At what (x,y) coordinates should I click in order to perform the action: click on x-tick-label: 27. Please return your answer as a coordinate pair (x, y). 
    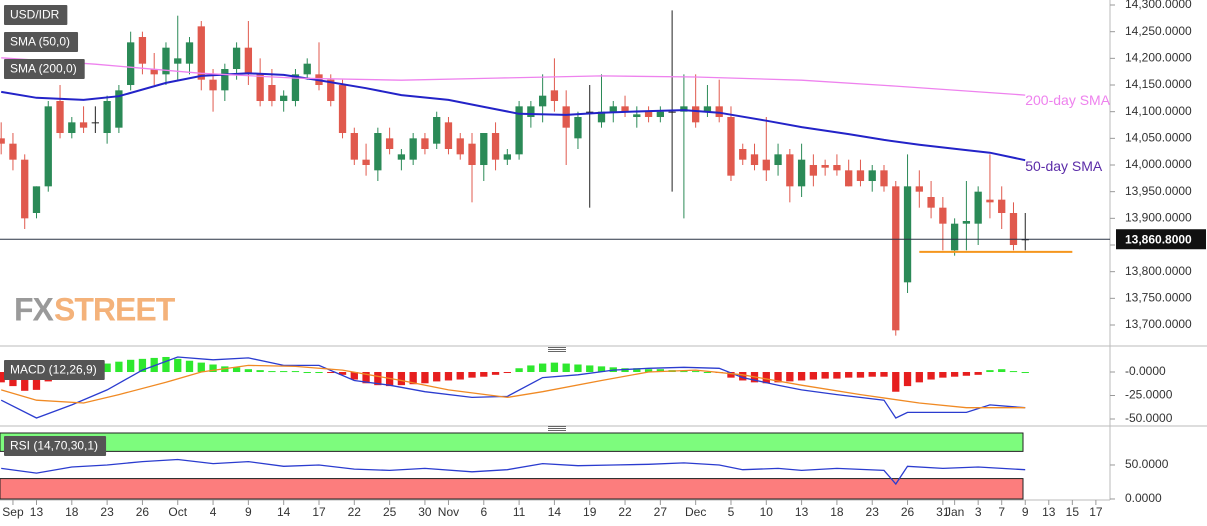
    Looking at the image, I should click on (661, 512).